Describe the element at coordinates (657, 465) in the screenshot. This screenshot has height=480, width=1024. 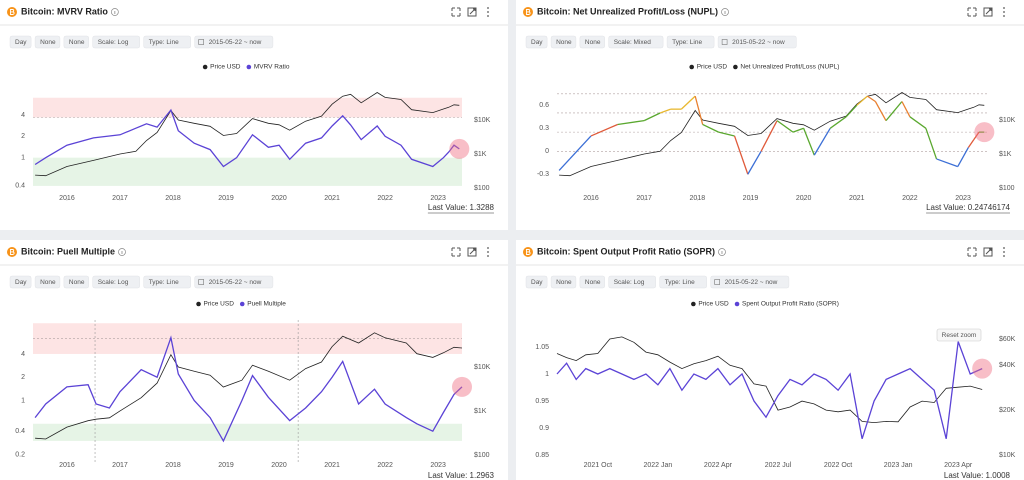
I see `x-tick-label: 2022 Jan` at that location.